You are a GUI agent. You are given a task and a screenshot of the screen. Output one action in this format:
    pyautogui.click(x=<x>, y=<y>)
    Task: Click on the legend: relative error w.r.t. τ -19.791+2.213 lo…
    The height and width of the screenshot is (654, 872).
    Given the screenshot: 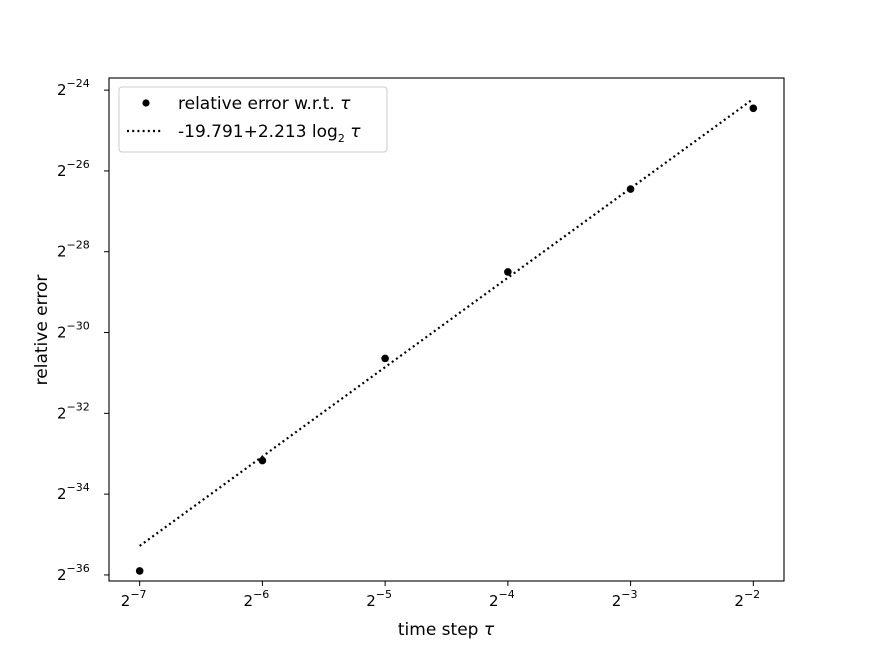 What is the action you would take?
    pyautogui.click(x=253, y=119)
    